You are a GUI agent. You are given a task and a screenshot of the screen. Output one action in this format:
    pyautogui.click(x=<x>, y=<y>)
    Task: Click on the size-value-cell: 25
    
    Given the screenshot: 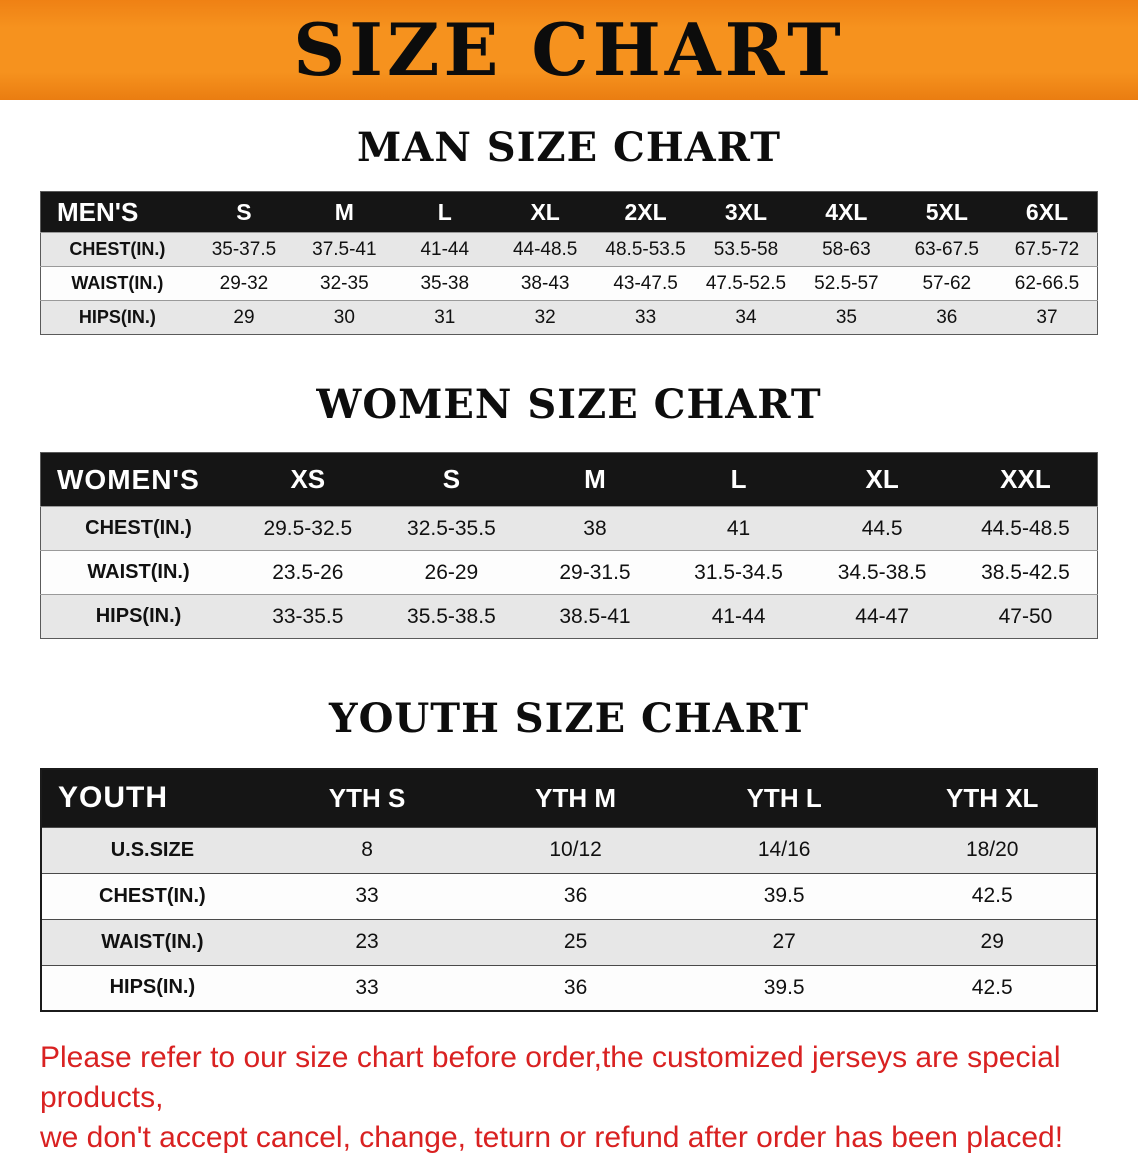 What is the action you would take?
    pyautogui.click(x=575, y=941)
    